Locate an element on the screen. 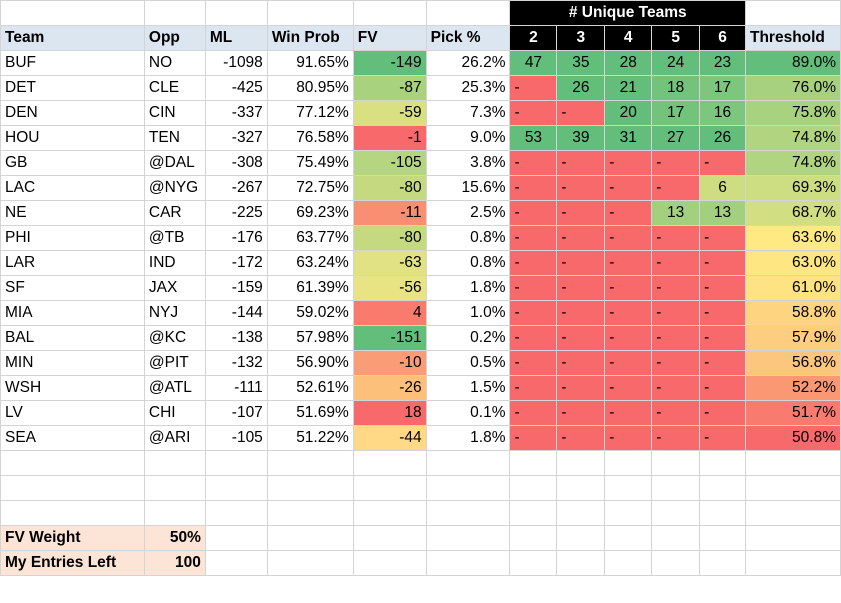 Image resolution: width=841 pixels, height=603 pixels. cell-unique-5: 17 is located at coordinates (676, 113).